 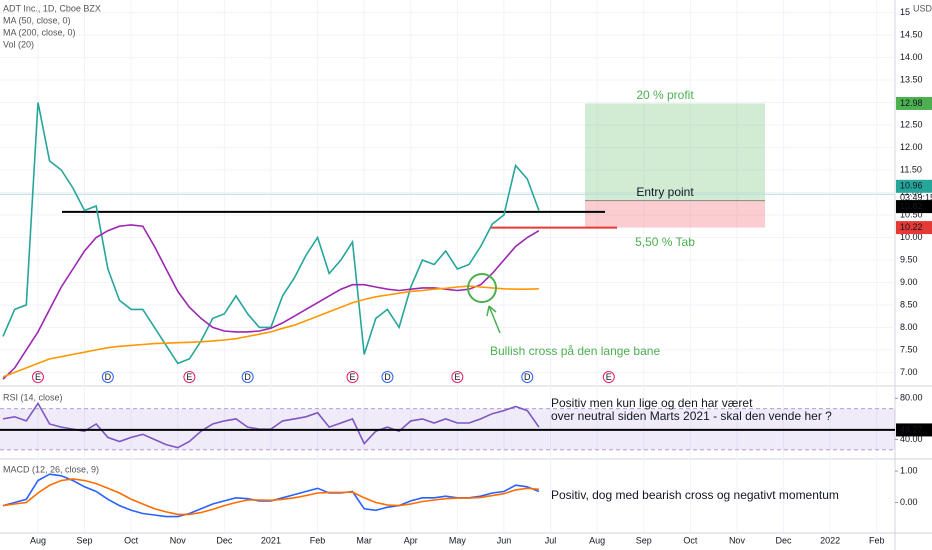 I want to click on y-tick-label: 13.50, so click(x=911, y=79).